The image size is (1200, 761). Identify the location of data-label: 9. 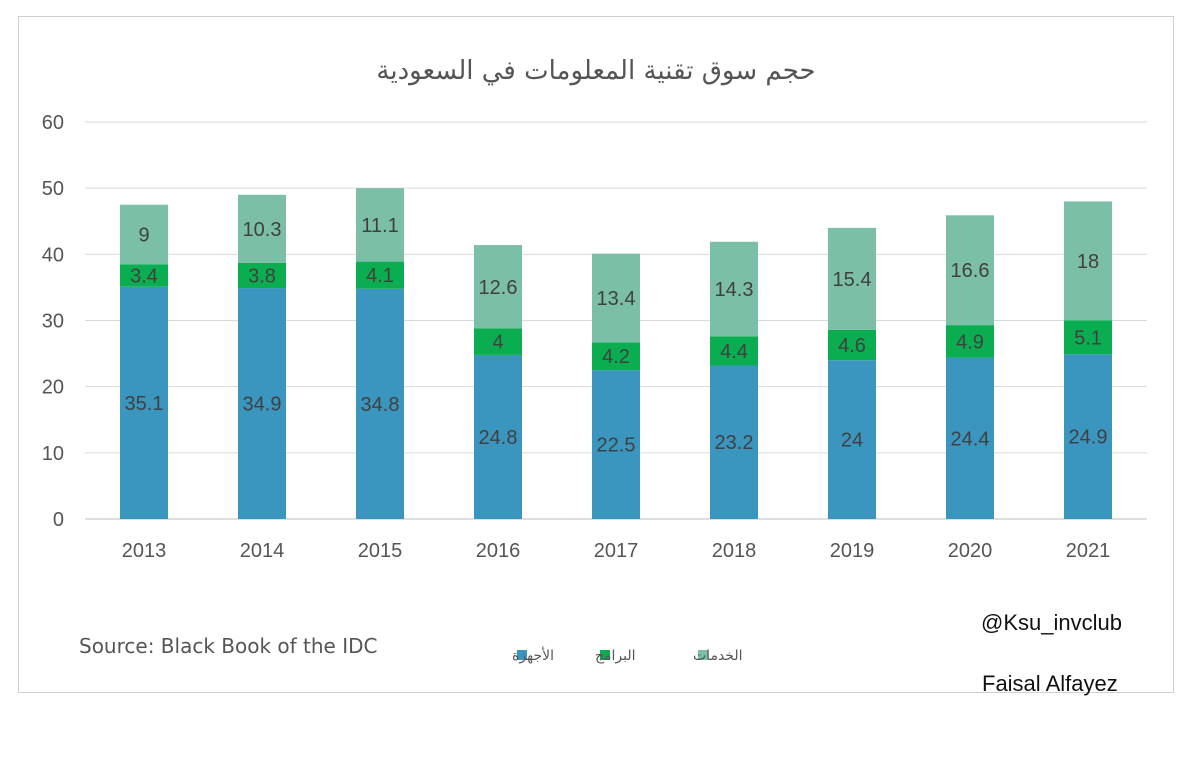
(143, 235).